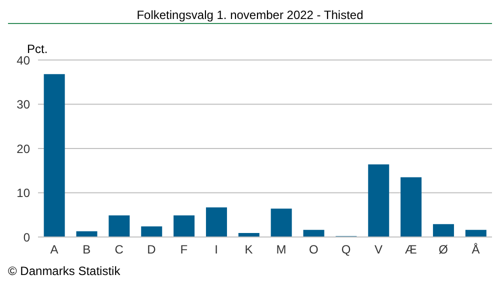 The image size is (500, 282). Describe the element at coordinates (378, 249) in the screenshot. I see `x-tick-label: V` at that location.